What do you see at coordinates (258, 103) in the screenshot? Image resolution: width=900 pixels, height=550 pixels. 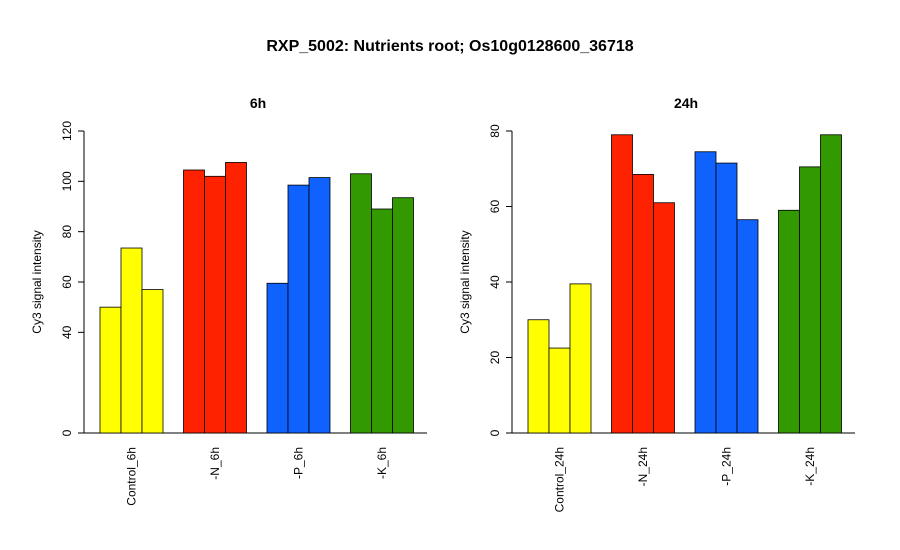 I see `panel-title-0: 6h` at bounding box center [258, 103].